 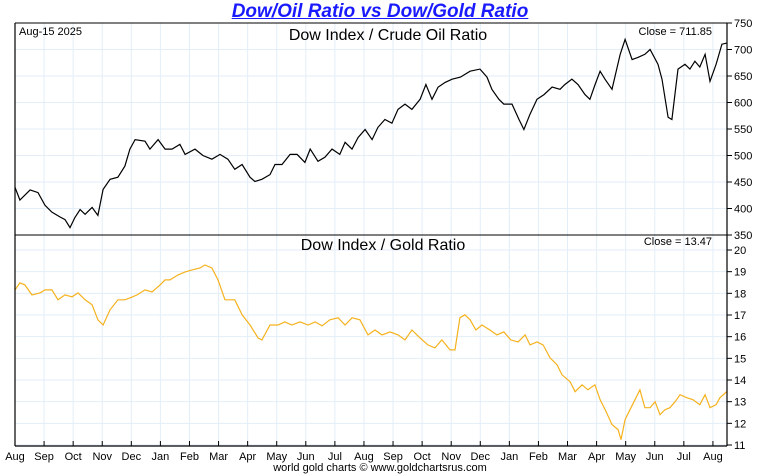 What do you see at coordinates (50, 32) in the screenshot?
I see `date-label: Aug-15 2025` at bounding box center [50, 32].